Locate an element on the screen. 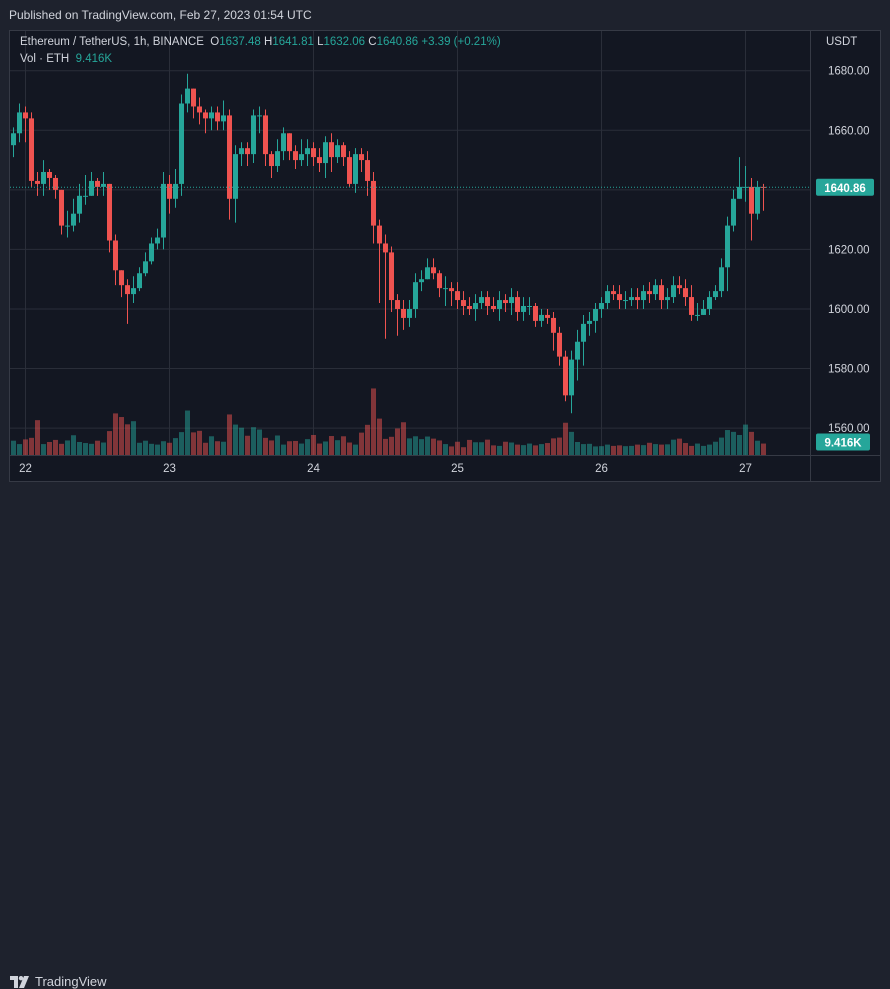  low-key: L is located at coordinates (320, 42).